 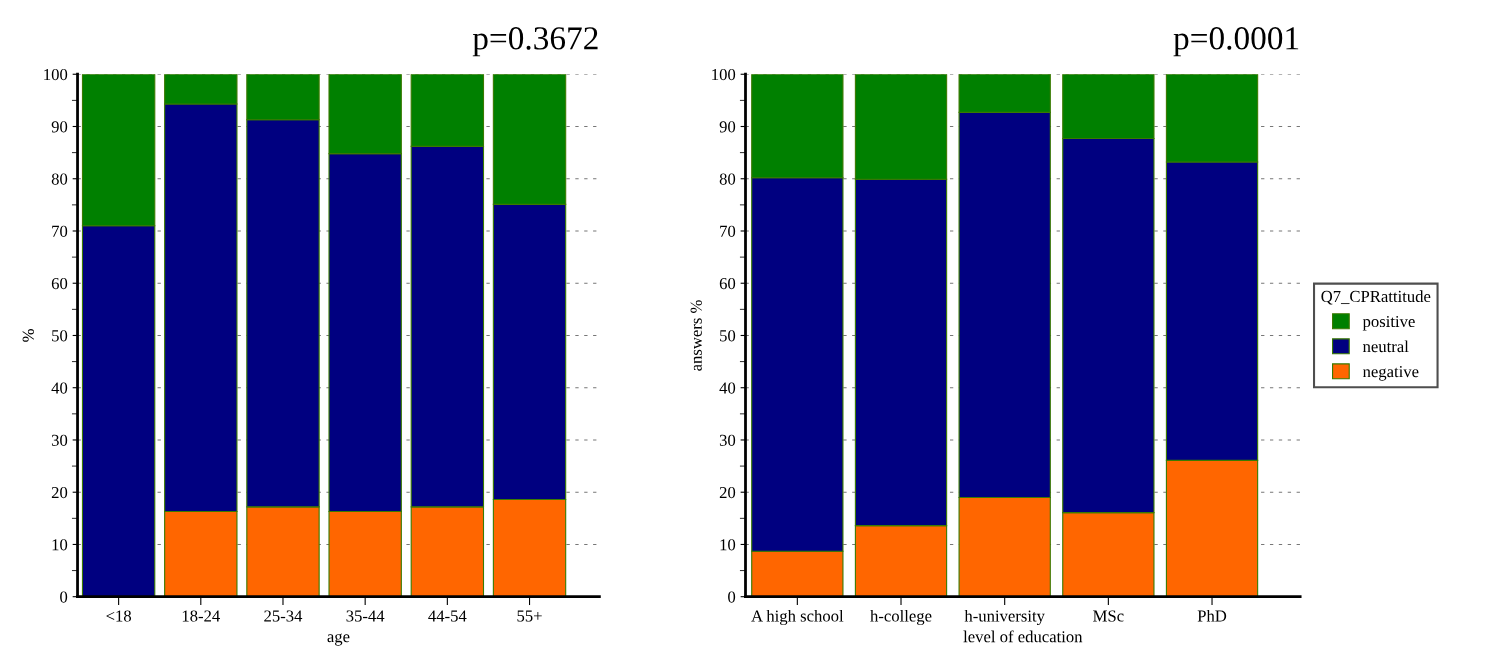 I want to click on x-tick-label: 55+, so click(x=529, y=616).